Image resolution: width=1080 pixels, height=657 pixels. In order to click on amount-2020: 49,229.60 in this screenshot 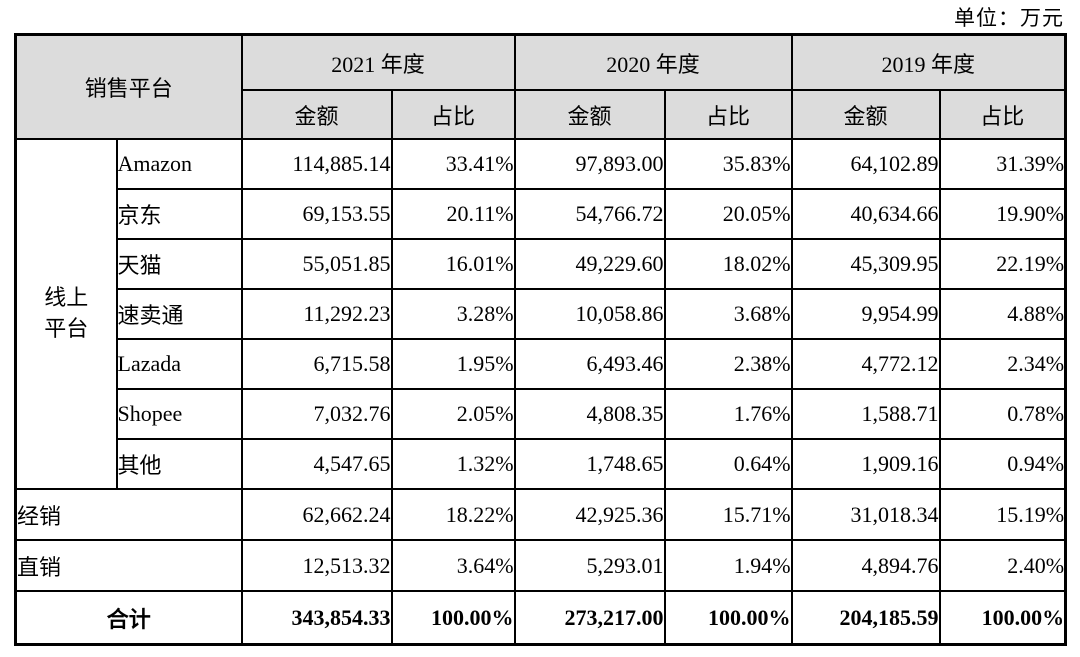, I will do `click(589, 264)`.